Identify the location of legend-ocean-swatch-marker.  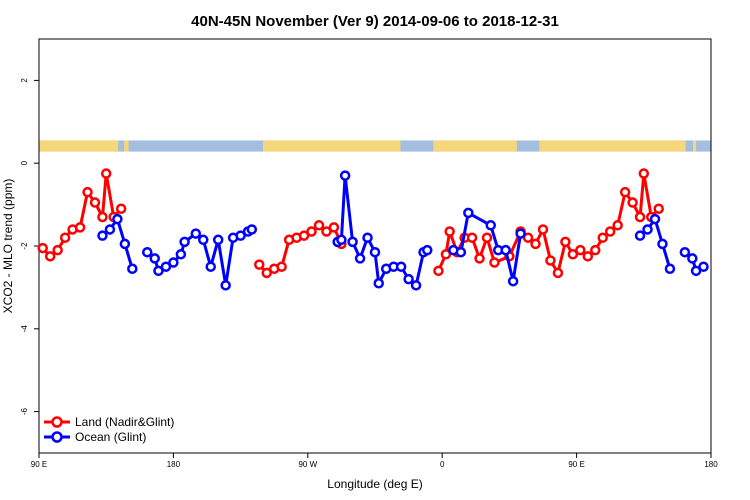
(57, 437).